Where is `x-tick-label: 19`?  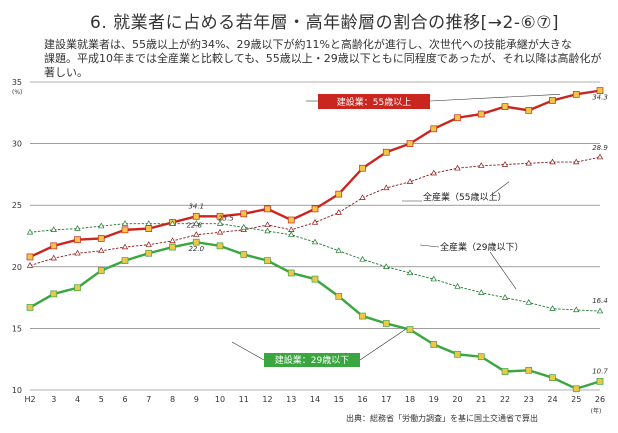
x-tick-label: 19 is located at coordinates (434, 399).